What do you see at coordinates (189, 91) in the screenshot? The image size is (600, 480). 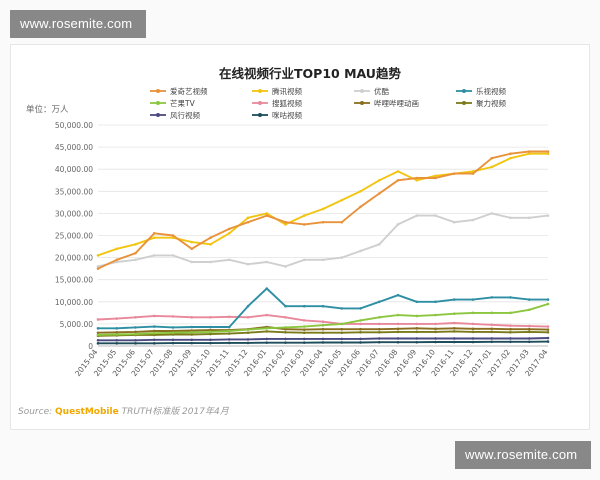 I see `legend-label: 爱奇艺视频` at bounding box center [189, 91].